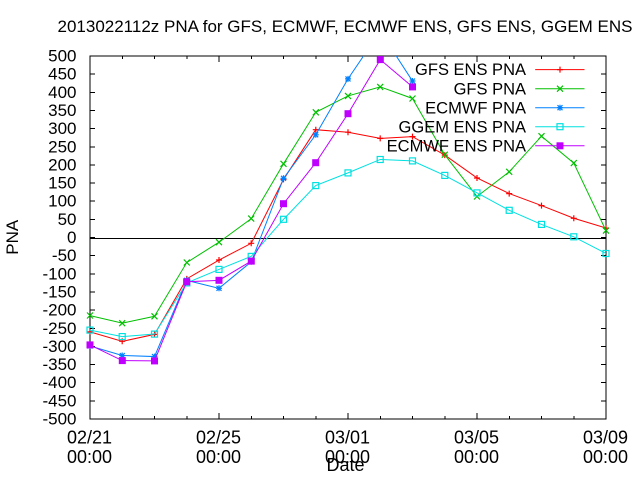 Image resolution: width=640 pixels, height=480 pixels. Describe the element at coordinates (59, 400) in the screenshot. I see `svg-text: -450` at that location.